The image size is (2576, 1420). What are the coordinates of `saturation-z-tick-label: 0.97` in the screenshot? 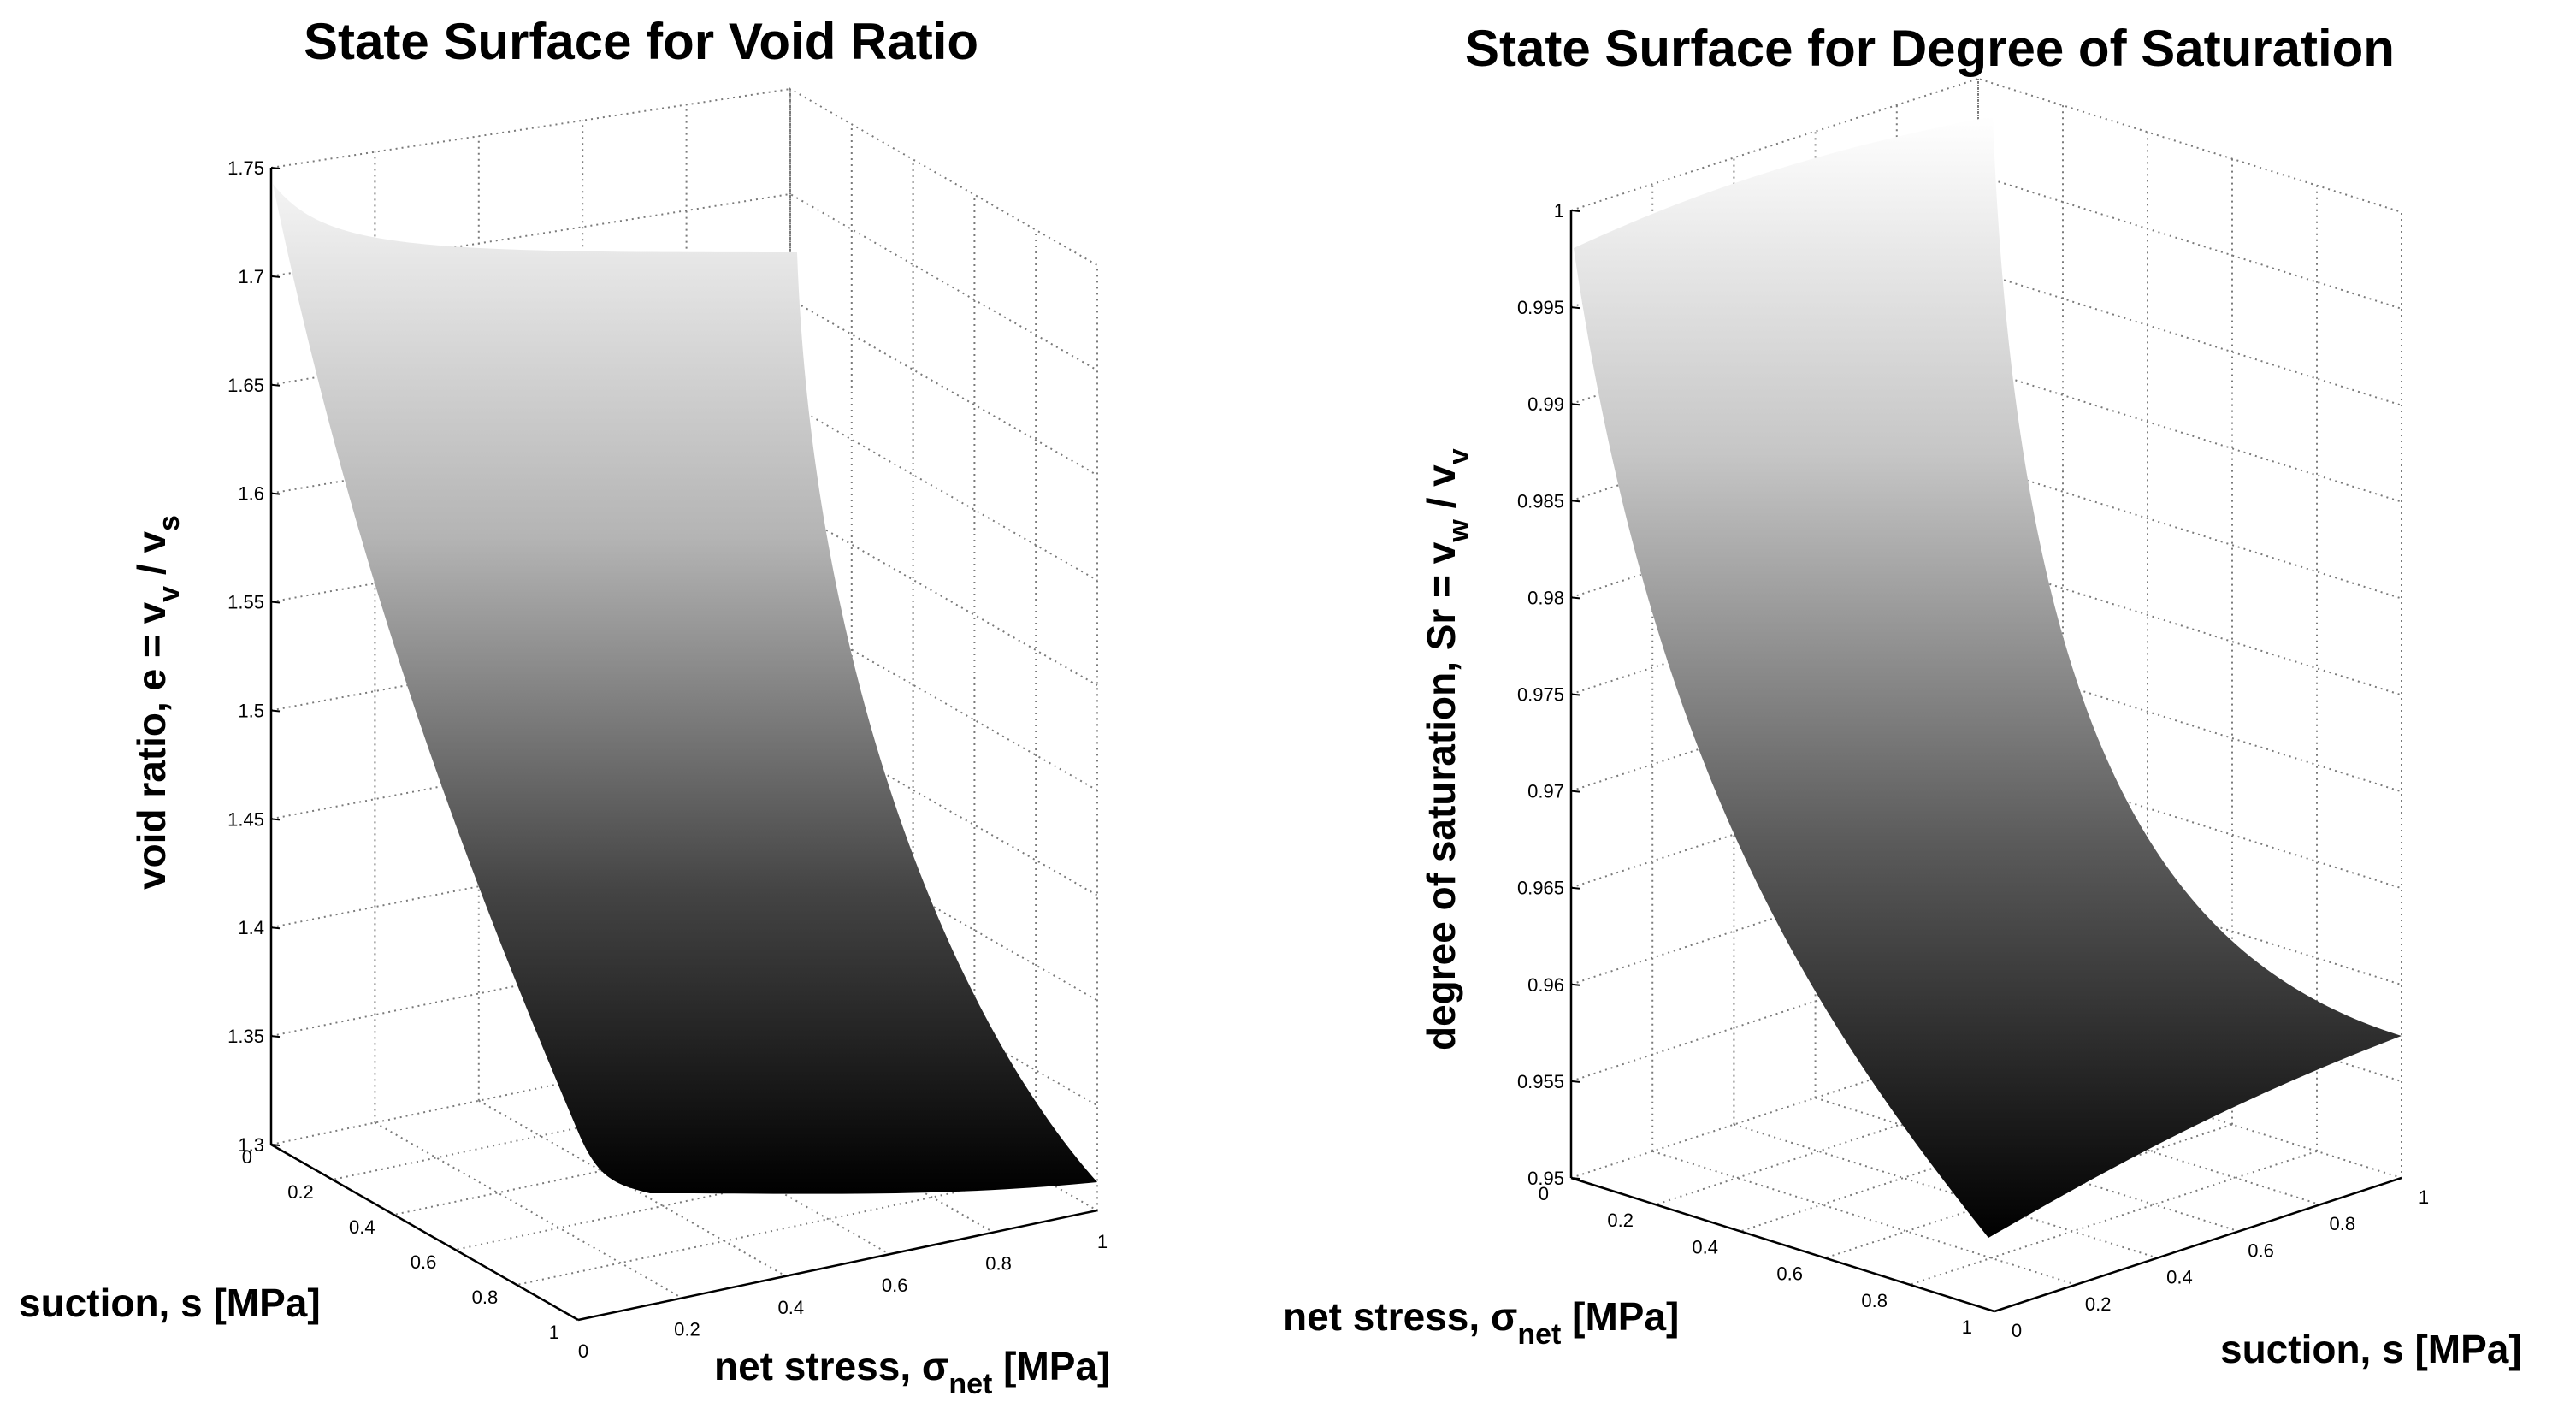 It's located at (1545, 791).